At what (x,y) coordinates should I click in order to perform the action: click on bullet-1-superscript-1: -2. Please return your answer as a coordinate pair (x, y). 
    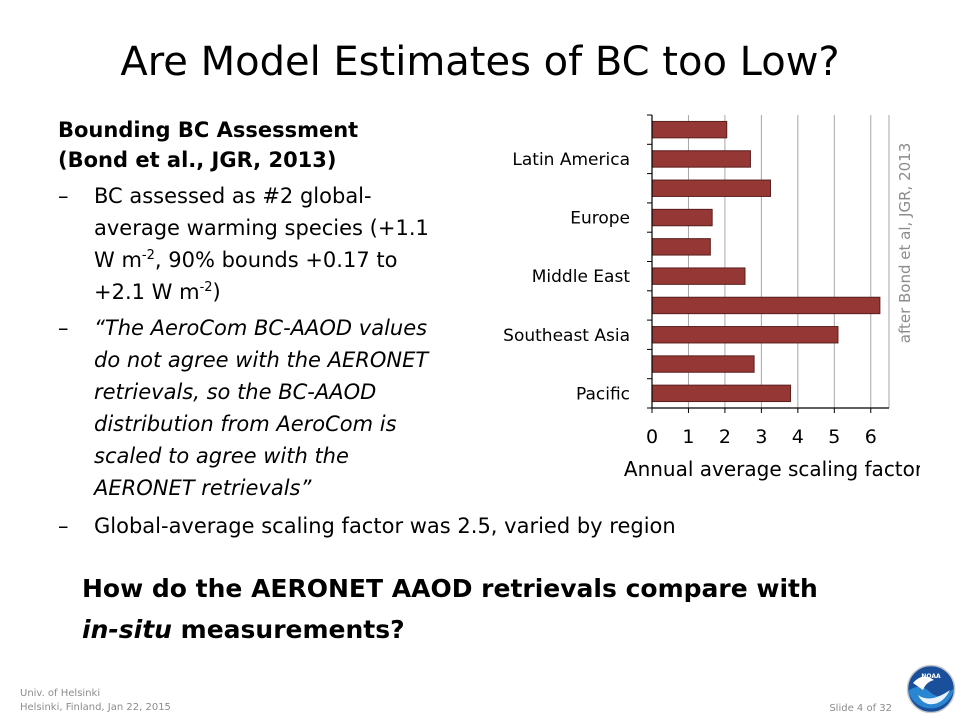
    Looking at the image, I should click on (148, 255).